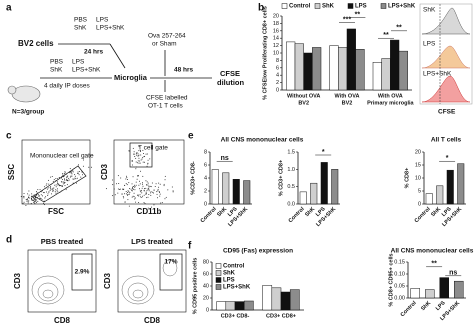 The height and width of the screenshot is (329, 474). Describe the element at coordinates (195, 286) in the screenshot. I see `y-axis-label: % CD95 positive cells` at that location.